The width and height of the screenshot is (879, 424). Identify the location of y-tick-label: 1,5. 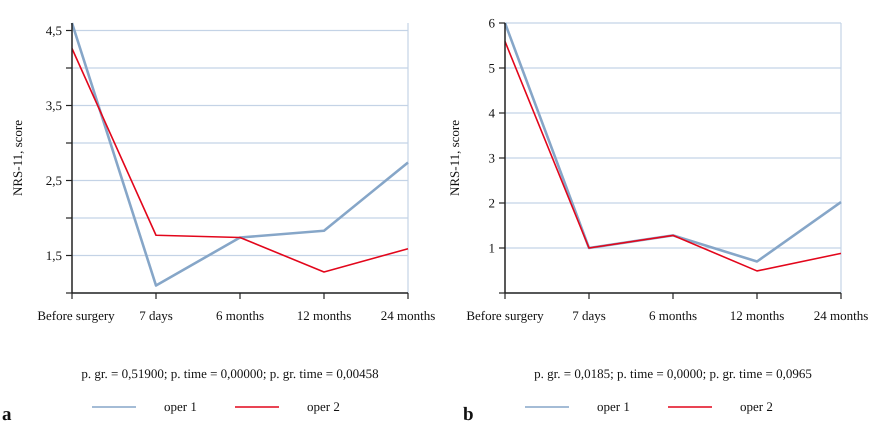
(54, 256).